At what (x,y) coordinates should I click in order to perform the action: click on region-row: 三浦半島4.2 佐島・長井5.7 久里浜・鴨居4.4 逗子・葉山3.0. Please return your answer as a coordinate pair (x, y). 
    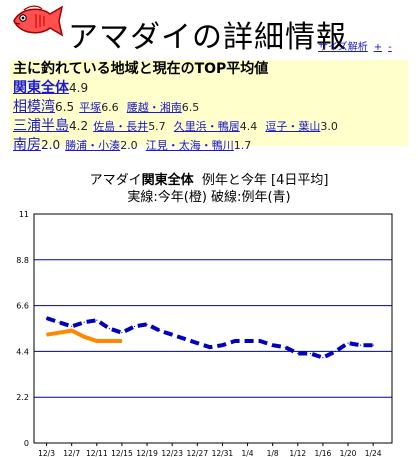
    Looking at the image, I should click on (210, 125).